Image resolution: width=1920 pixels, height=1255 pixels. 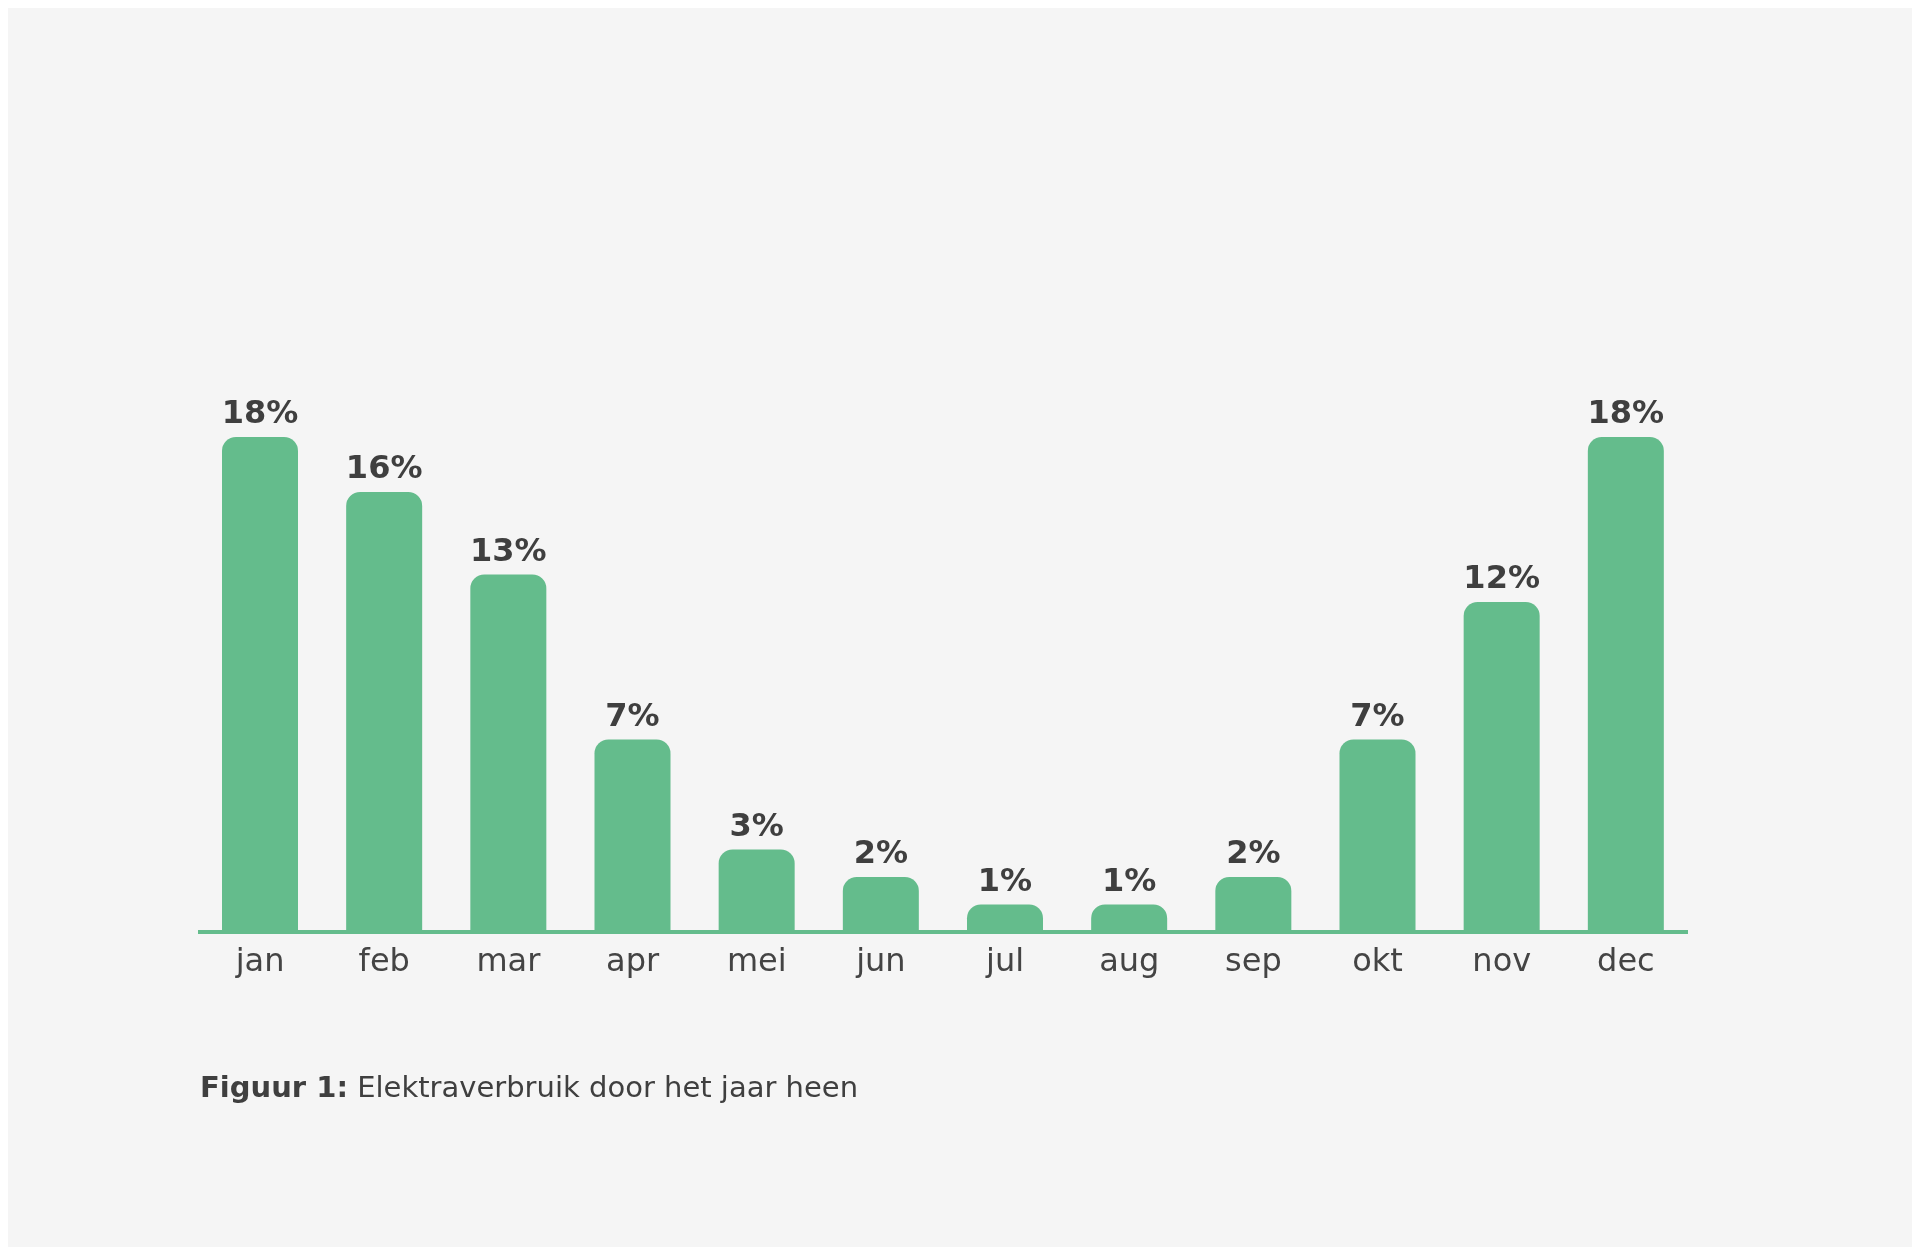 I want to click on x-tick-label: sep, so click(x=1253, y=959).